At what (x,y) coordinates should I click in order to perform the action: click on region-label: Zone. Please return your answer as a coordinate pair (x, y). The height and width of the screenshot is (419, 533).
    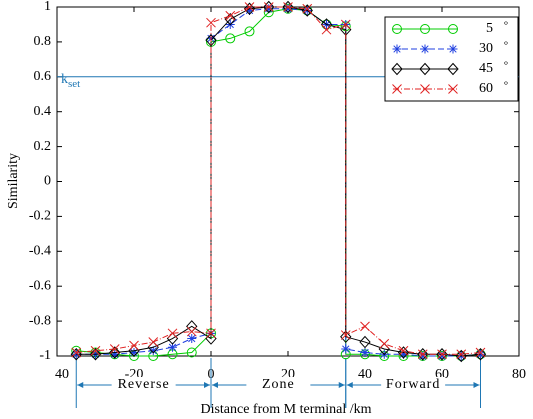
    Looking at the image, I should click on (278, 384).